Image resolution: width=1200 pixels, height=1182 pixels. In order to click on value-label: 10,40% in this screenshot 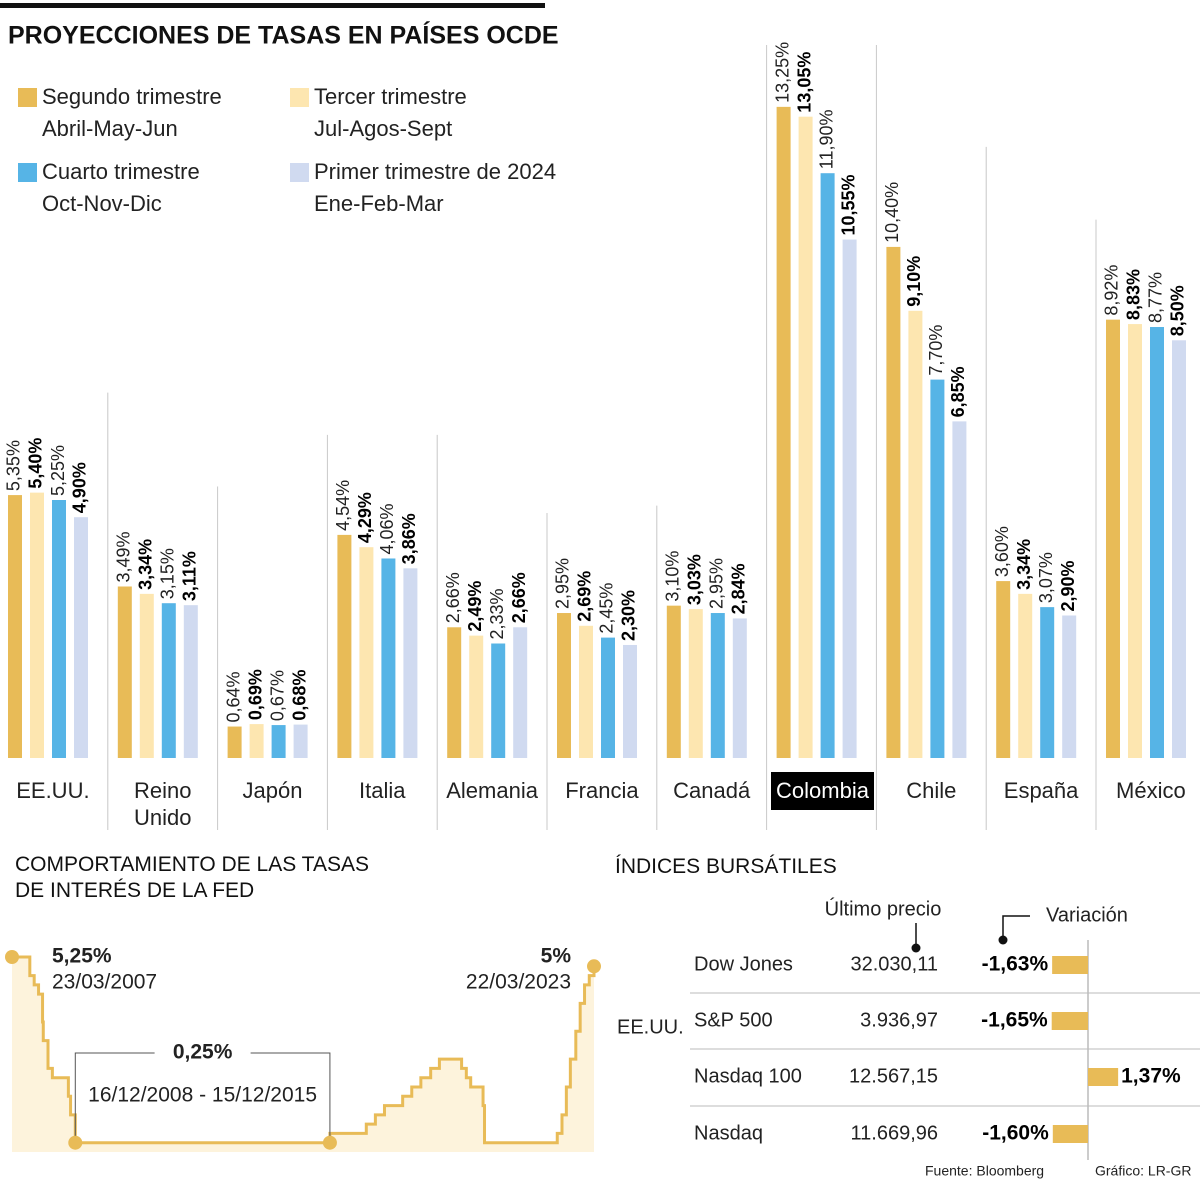, I will do `click(892, 212)`.